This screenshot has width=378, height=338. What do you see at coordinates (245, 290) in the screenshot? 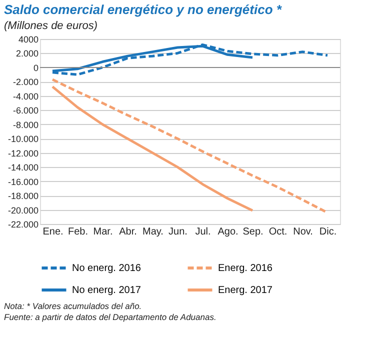
I see `legend-label: Energ. 2017` at bounding box center [245, 290].